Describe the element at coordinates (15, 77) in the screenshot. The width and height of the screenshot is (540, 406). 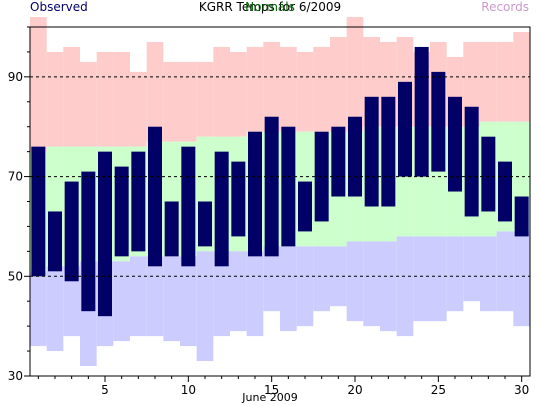
I see `y-tick-label: 90` at that location.